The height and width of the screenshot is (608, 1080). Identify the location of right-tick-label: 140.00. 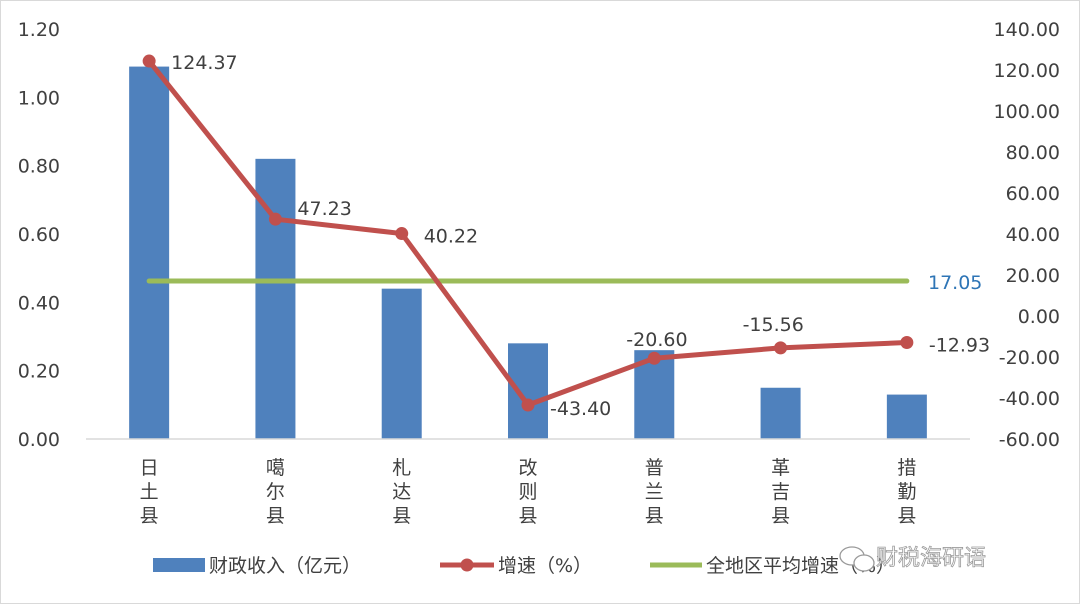
(1027, 30).